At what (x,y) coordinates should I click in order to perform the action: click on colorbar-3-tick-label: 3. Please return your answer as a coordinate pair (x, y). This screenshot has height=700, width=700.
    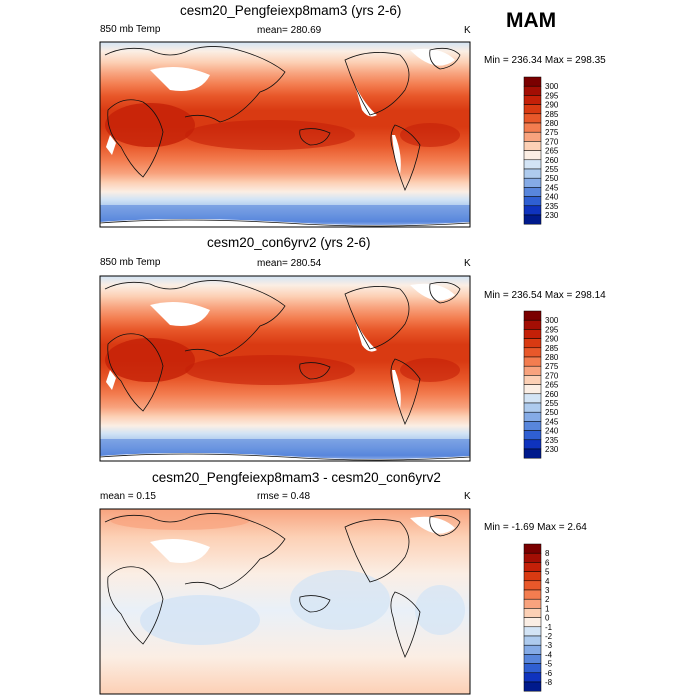
    Looking at the image, I should click on (547, 590).